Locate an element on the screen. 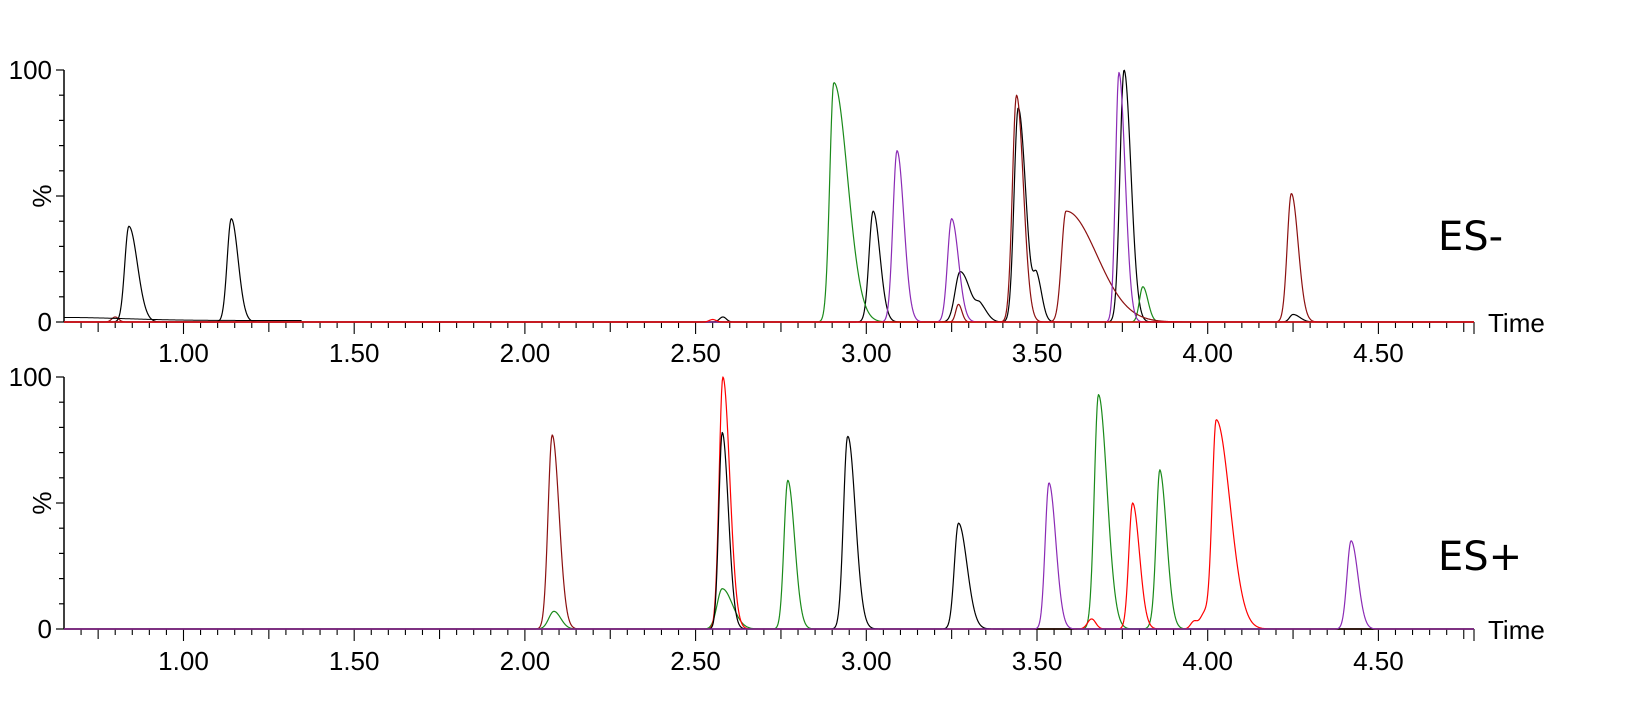 This screenshot has height=710, width=1648. es-minus-x-tick-label: 3.00 is located at coordinates (866, 353).